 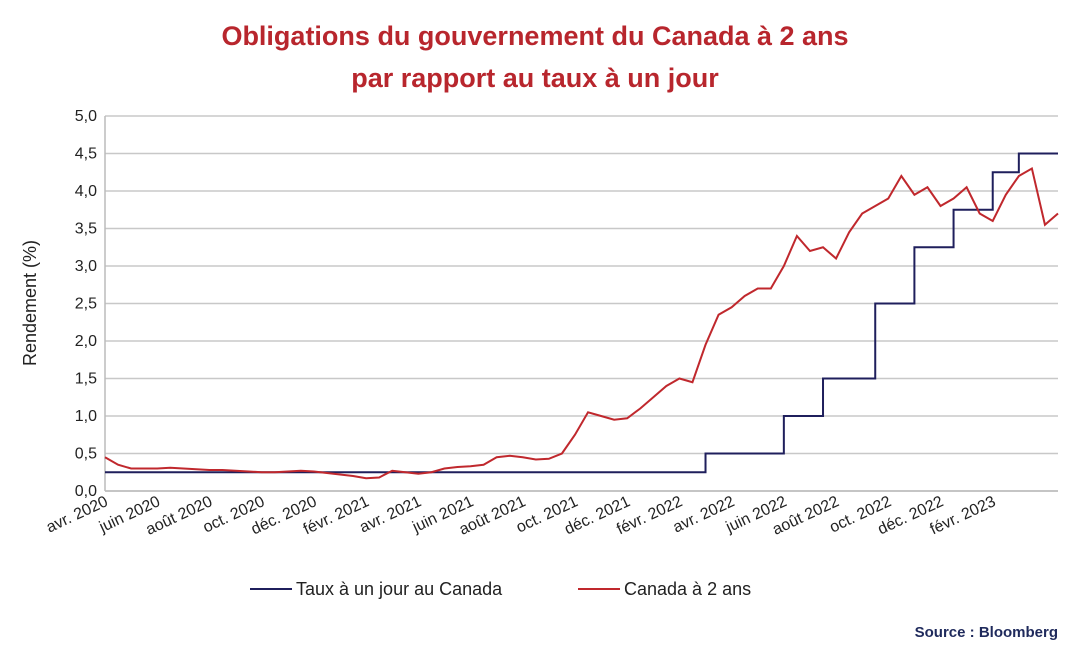 I want to click on y-tick-label: 1,5, so click(x=86, y=379).